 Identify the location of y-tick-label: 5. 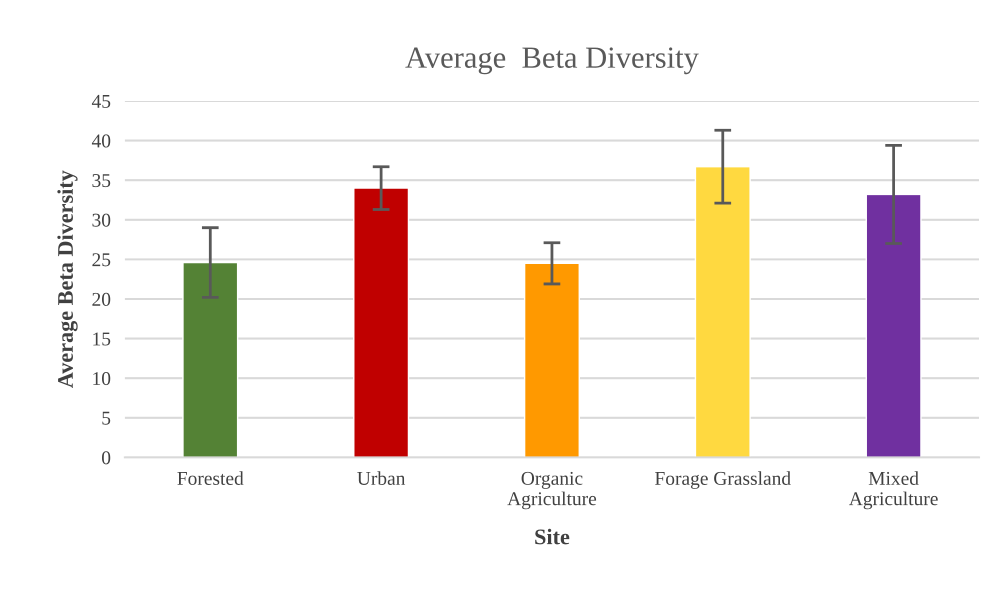
(106, 418).